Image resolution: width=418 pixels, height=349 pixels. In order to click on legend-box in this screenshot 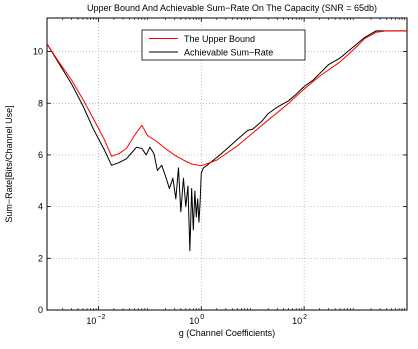, I will do `click(223, 45)`.